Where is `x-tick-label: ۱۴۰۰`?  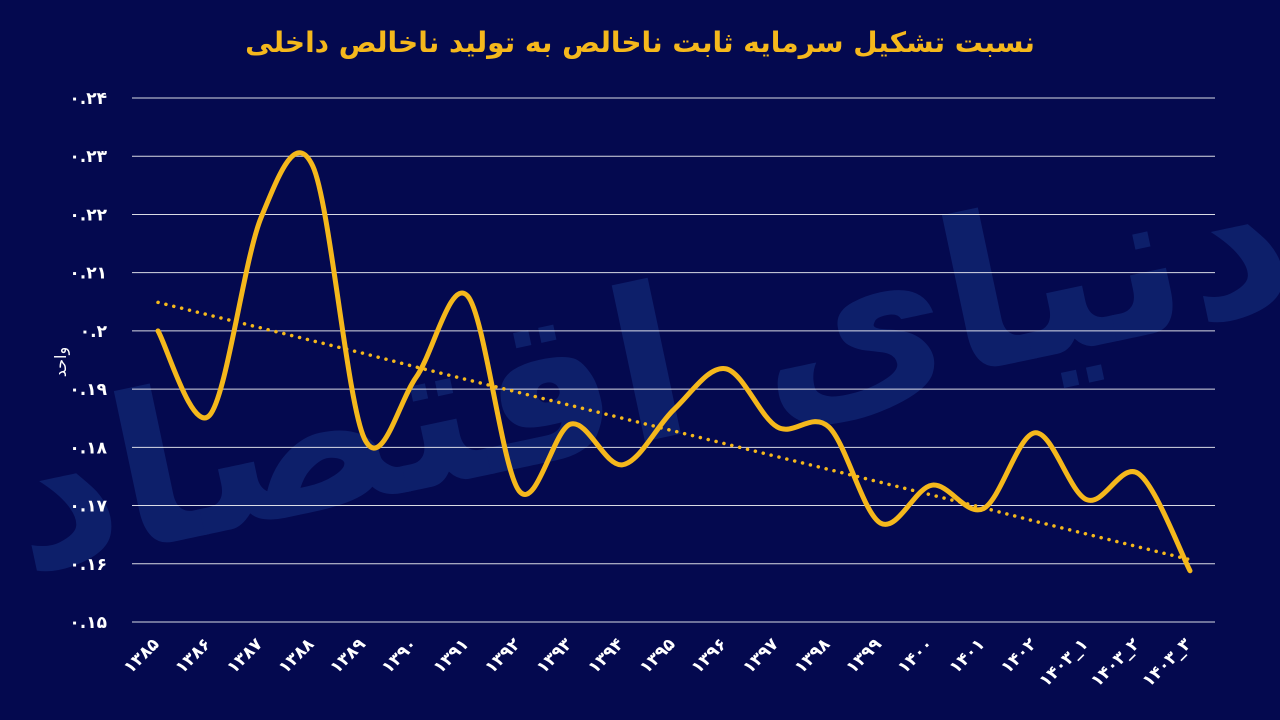 x-tick-label: ۱۴۰۰ is located at coordinates (915, 655).